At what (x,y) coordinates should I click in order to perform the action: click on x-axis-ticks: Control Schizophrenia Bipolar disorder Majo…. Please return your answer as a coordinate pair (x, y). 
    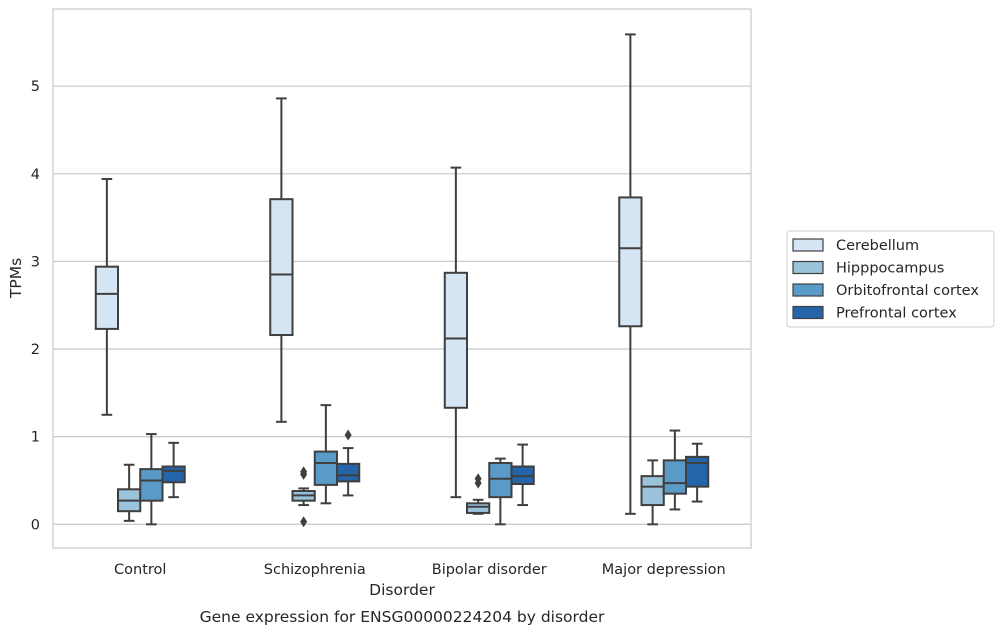
    Looking at the image, I should click on (420, 570).